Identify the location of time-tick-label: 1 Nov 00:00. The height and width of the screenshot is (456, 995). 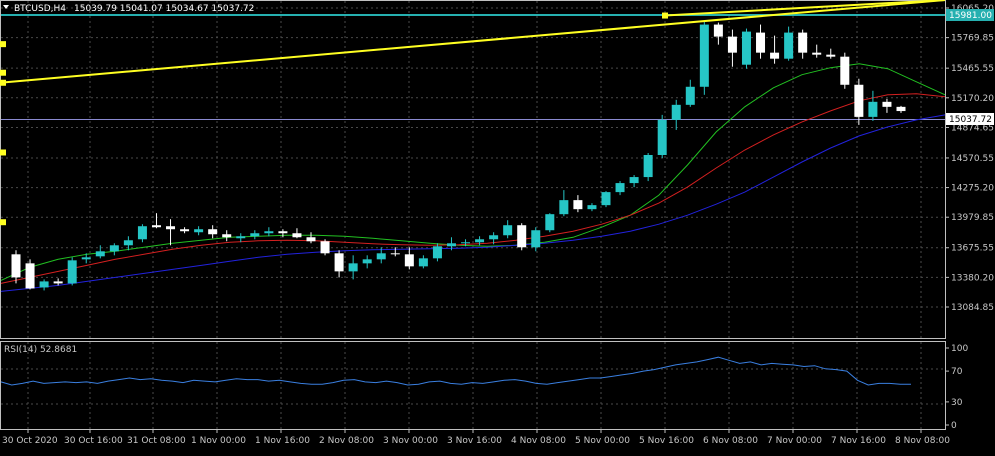
(218, 441).